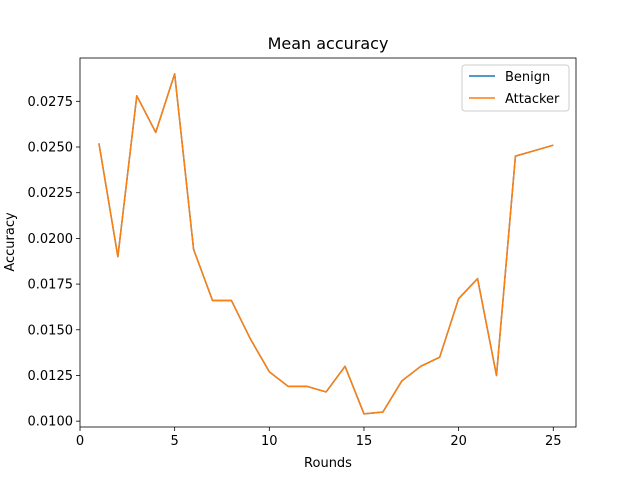 The image size is (640, 480). I want to click on y-tick-label: 0.0225, so click(51, 193).